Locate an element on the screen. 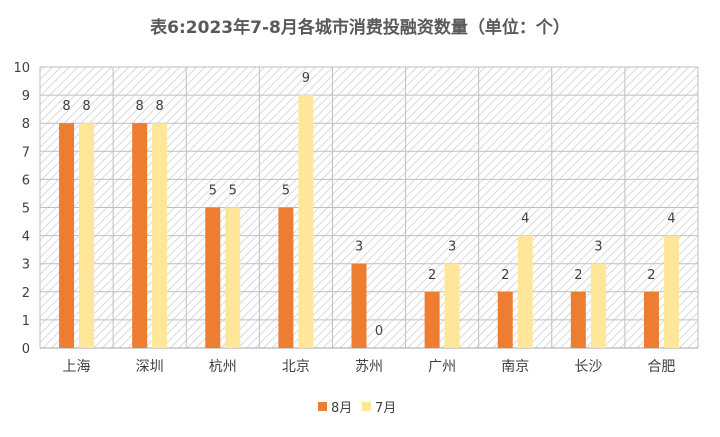  x-tick-label: 南京 is located at coordinates (515, 367).